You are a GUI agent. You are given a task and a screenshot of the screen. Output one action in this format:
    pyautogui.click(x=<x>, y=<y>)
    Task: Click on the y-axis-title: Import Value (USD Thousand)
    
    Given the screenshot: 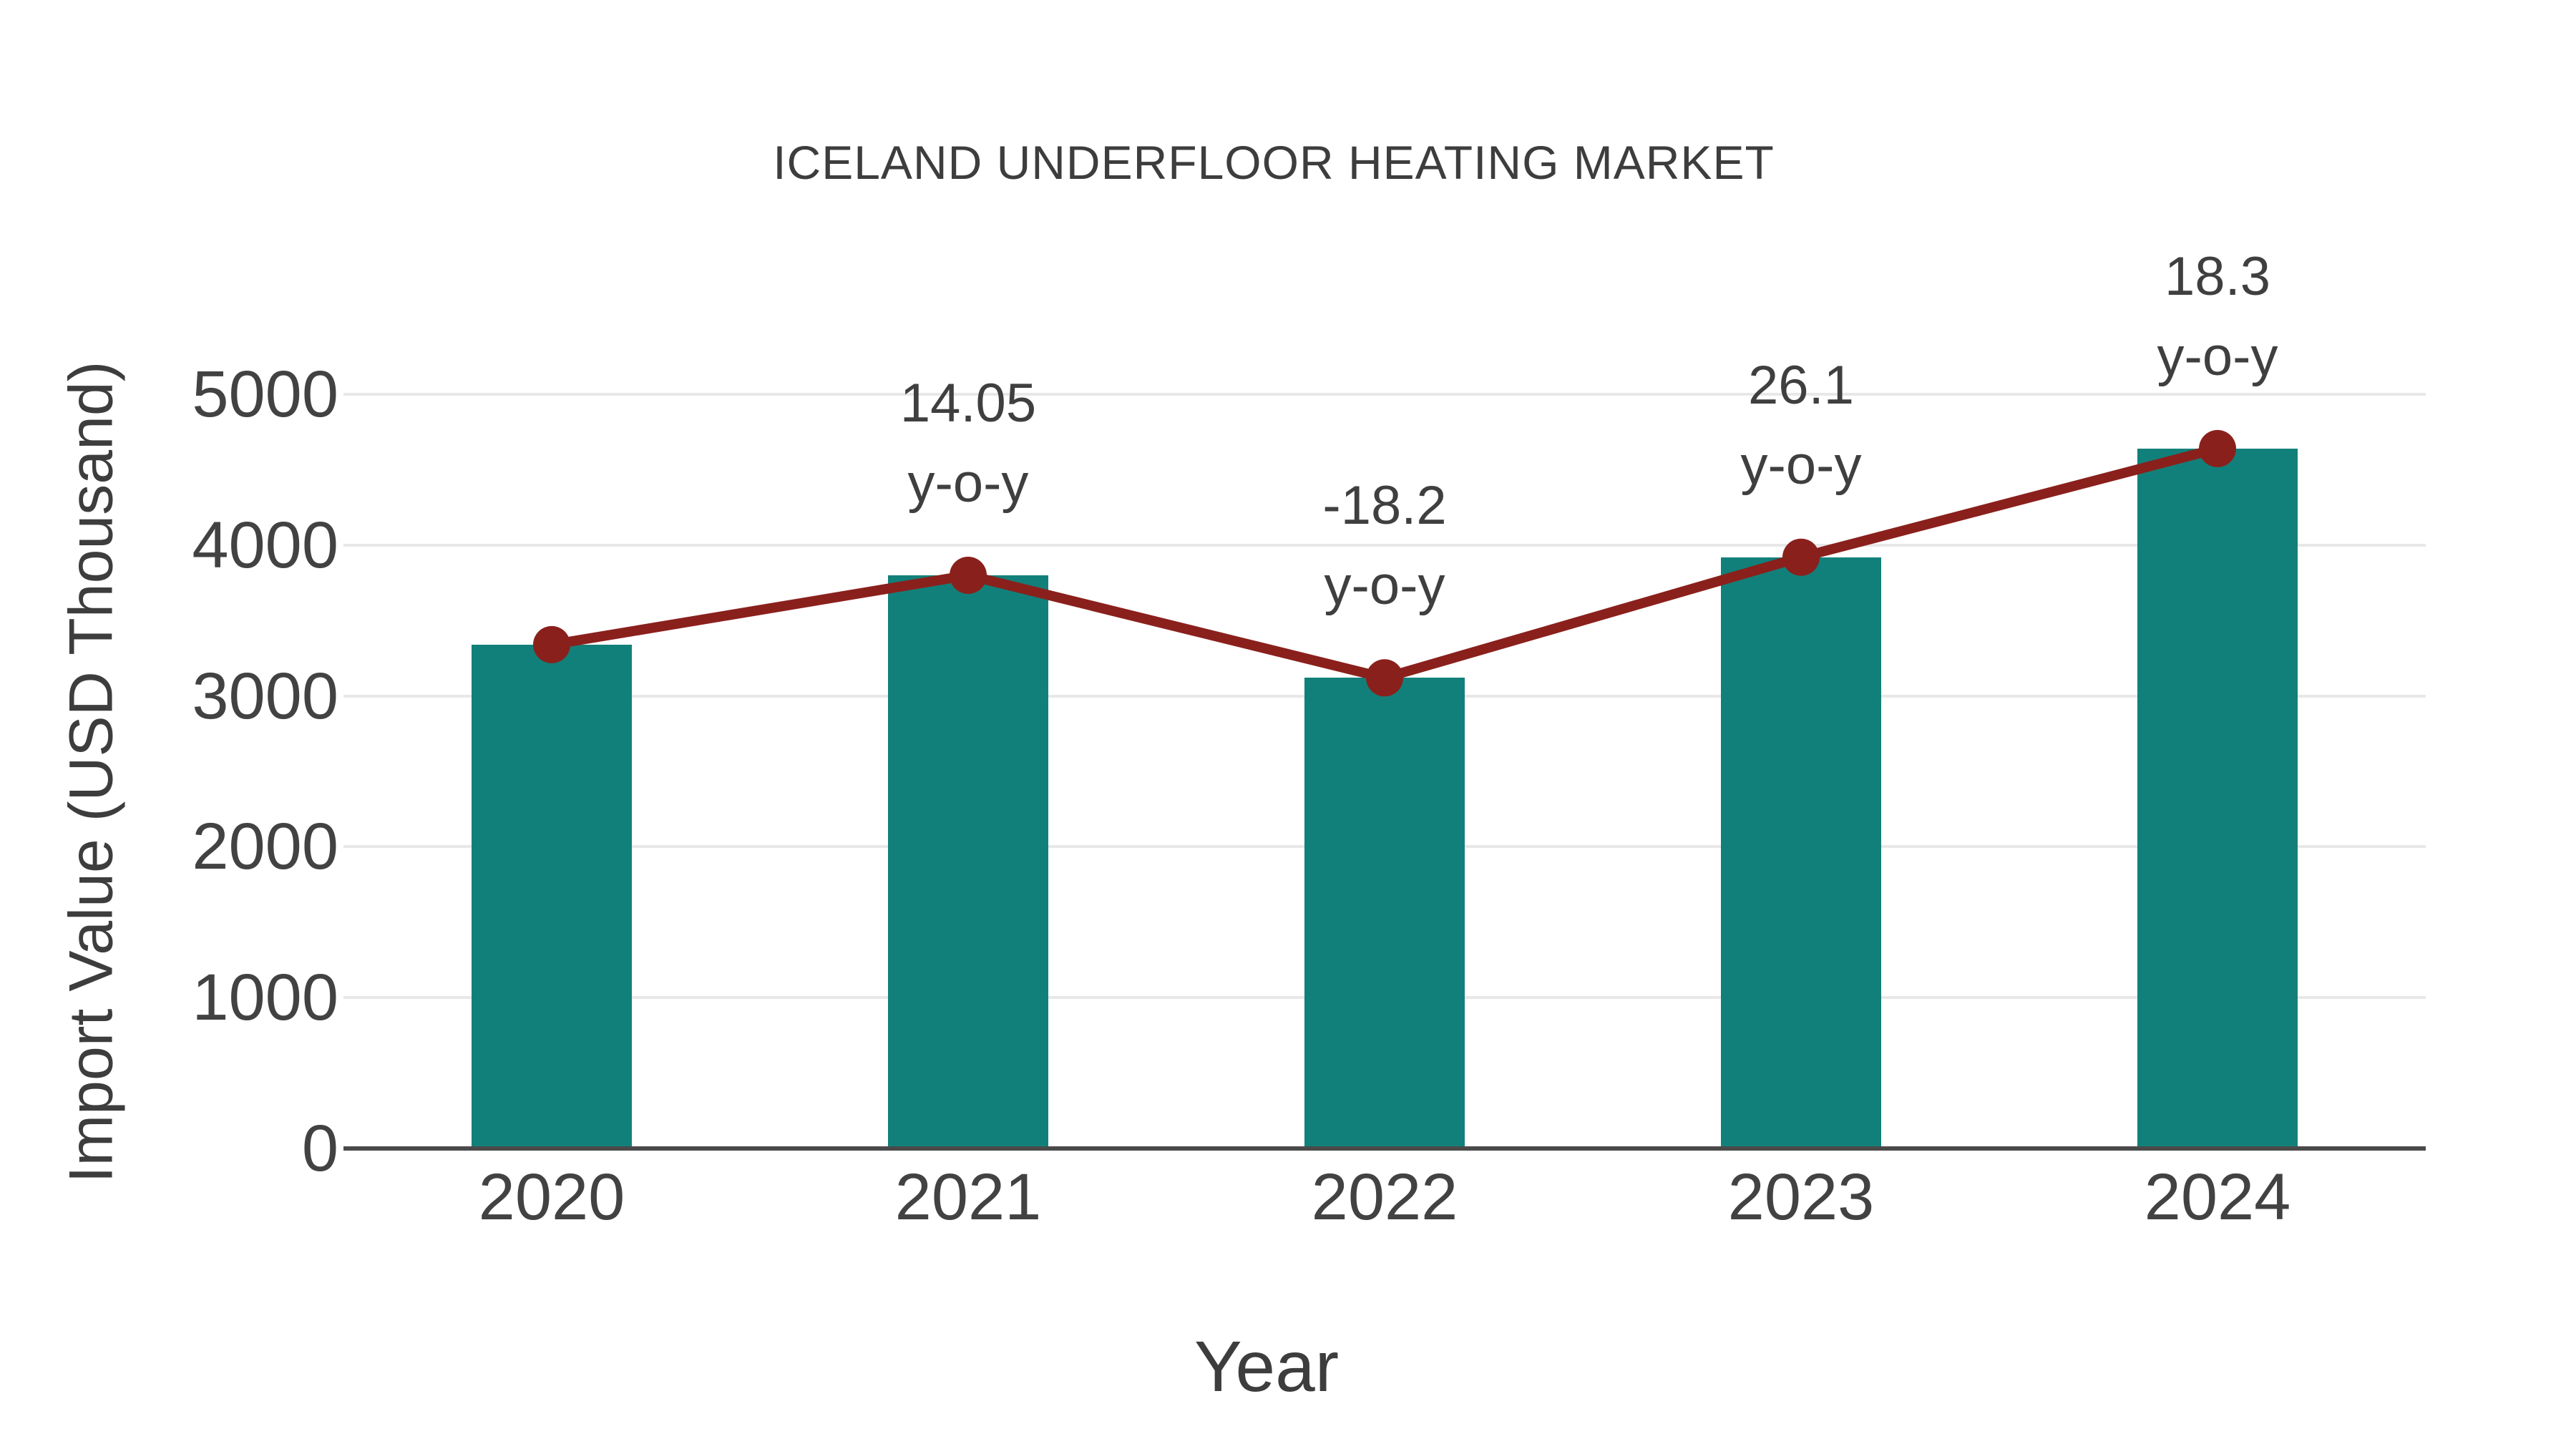 What is the action you would take?
    pyautogui.click(x=91, y=772)
    